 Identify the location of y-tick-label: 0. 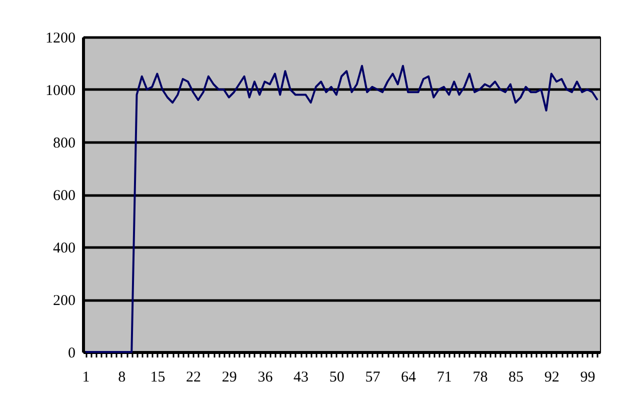
(72, 354).